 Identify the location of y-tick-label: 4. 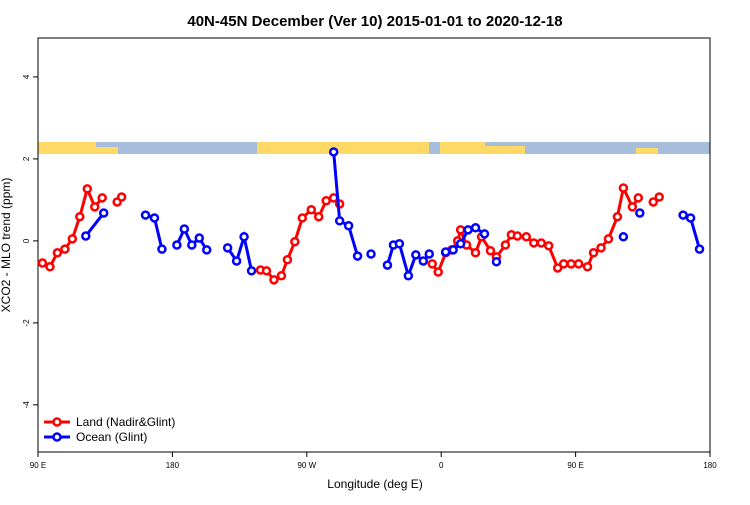
(26, 76).